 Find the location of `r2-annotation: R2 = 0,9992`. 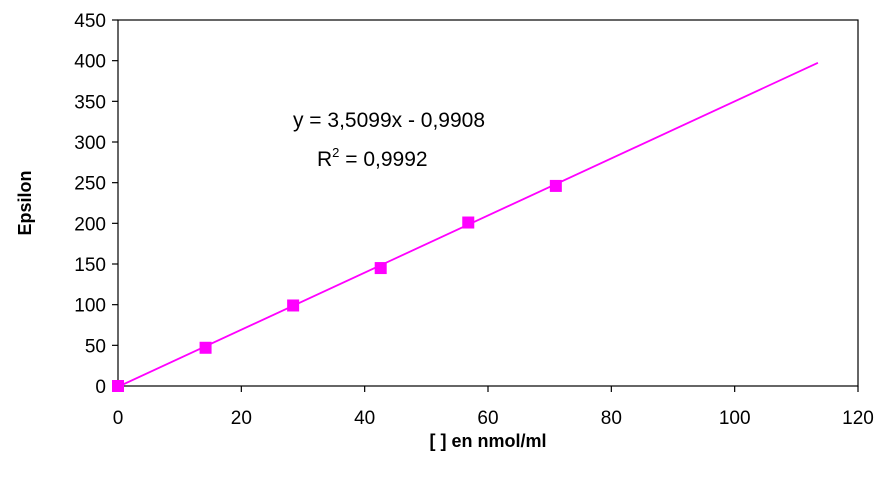

r2-annotation: R2 = 0,9992 is located at coordinates (372, 158).